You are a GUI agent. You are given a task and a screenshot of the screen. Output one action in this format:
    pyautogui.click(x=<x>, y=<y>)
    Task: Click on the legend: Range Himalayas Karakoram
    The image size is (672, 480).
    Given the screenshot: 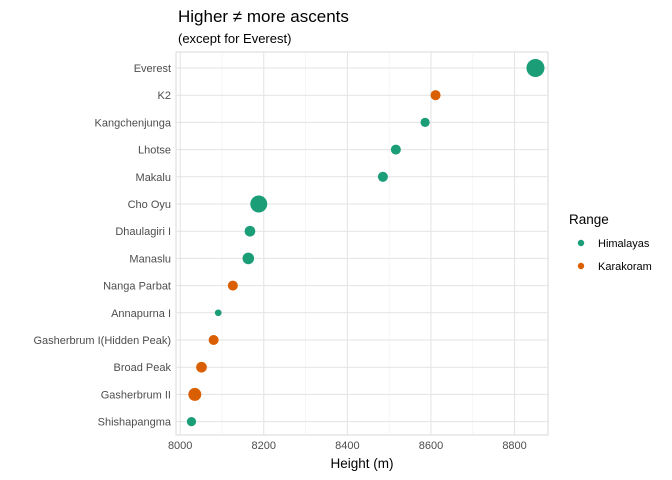 What is the action you would take?
    pyautogui.click(x=610, y=242)
    